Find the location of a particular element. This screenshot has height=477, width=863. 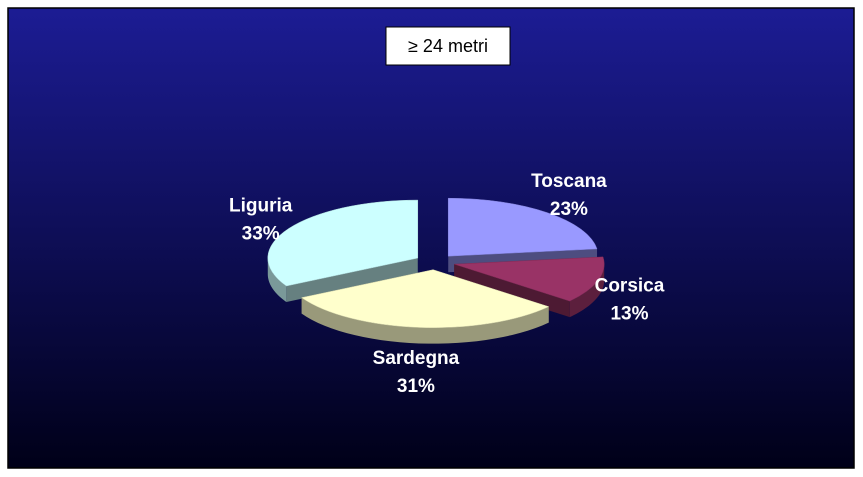

slice-label: Corsica is located at coordinates (630, 285).